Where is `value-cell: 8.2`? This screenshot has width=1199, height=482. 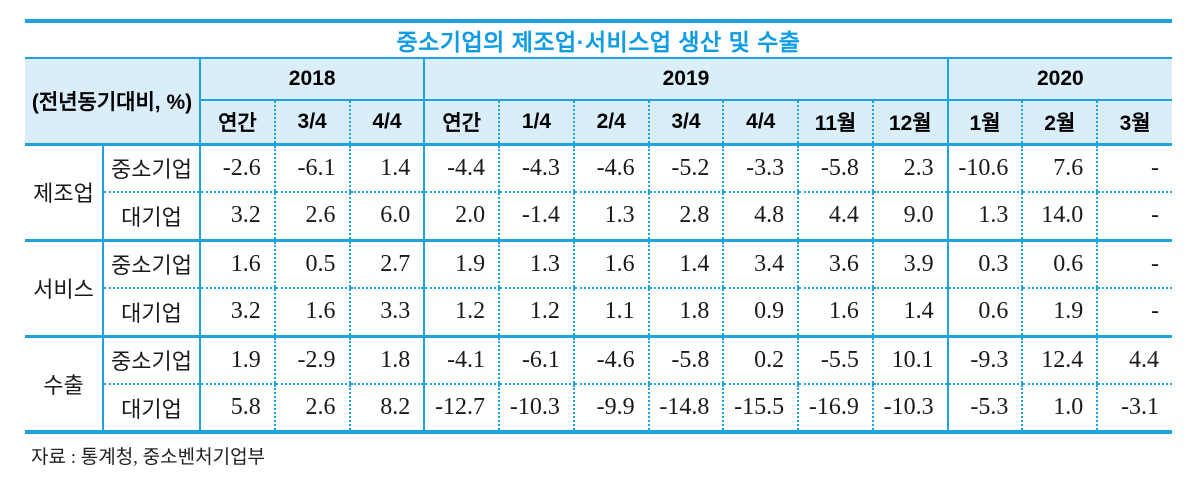
value-cell: 8.2 is located at coordinates (386, 409).